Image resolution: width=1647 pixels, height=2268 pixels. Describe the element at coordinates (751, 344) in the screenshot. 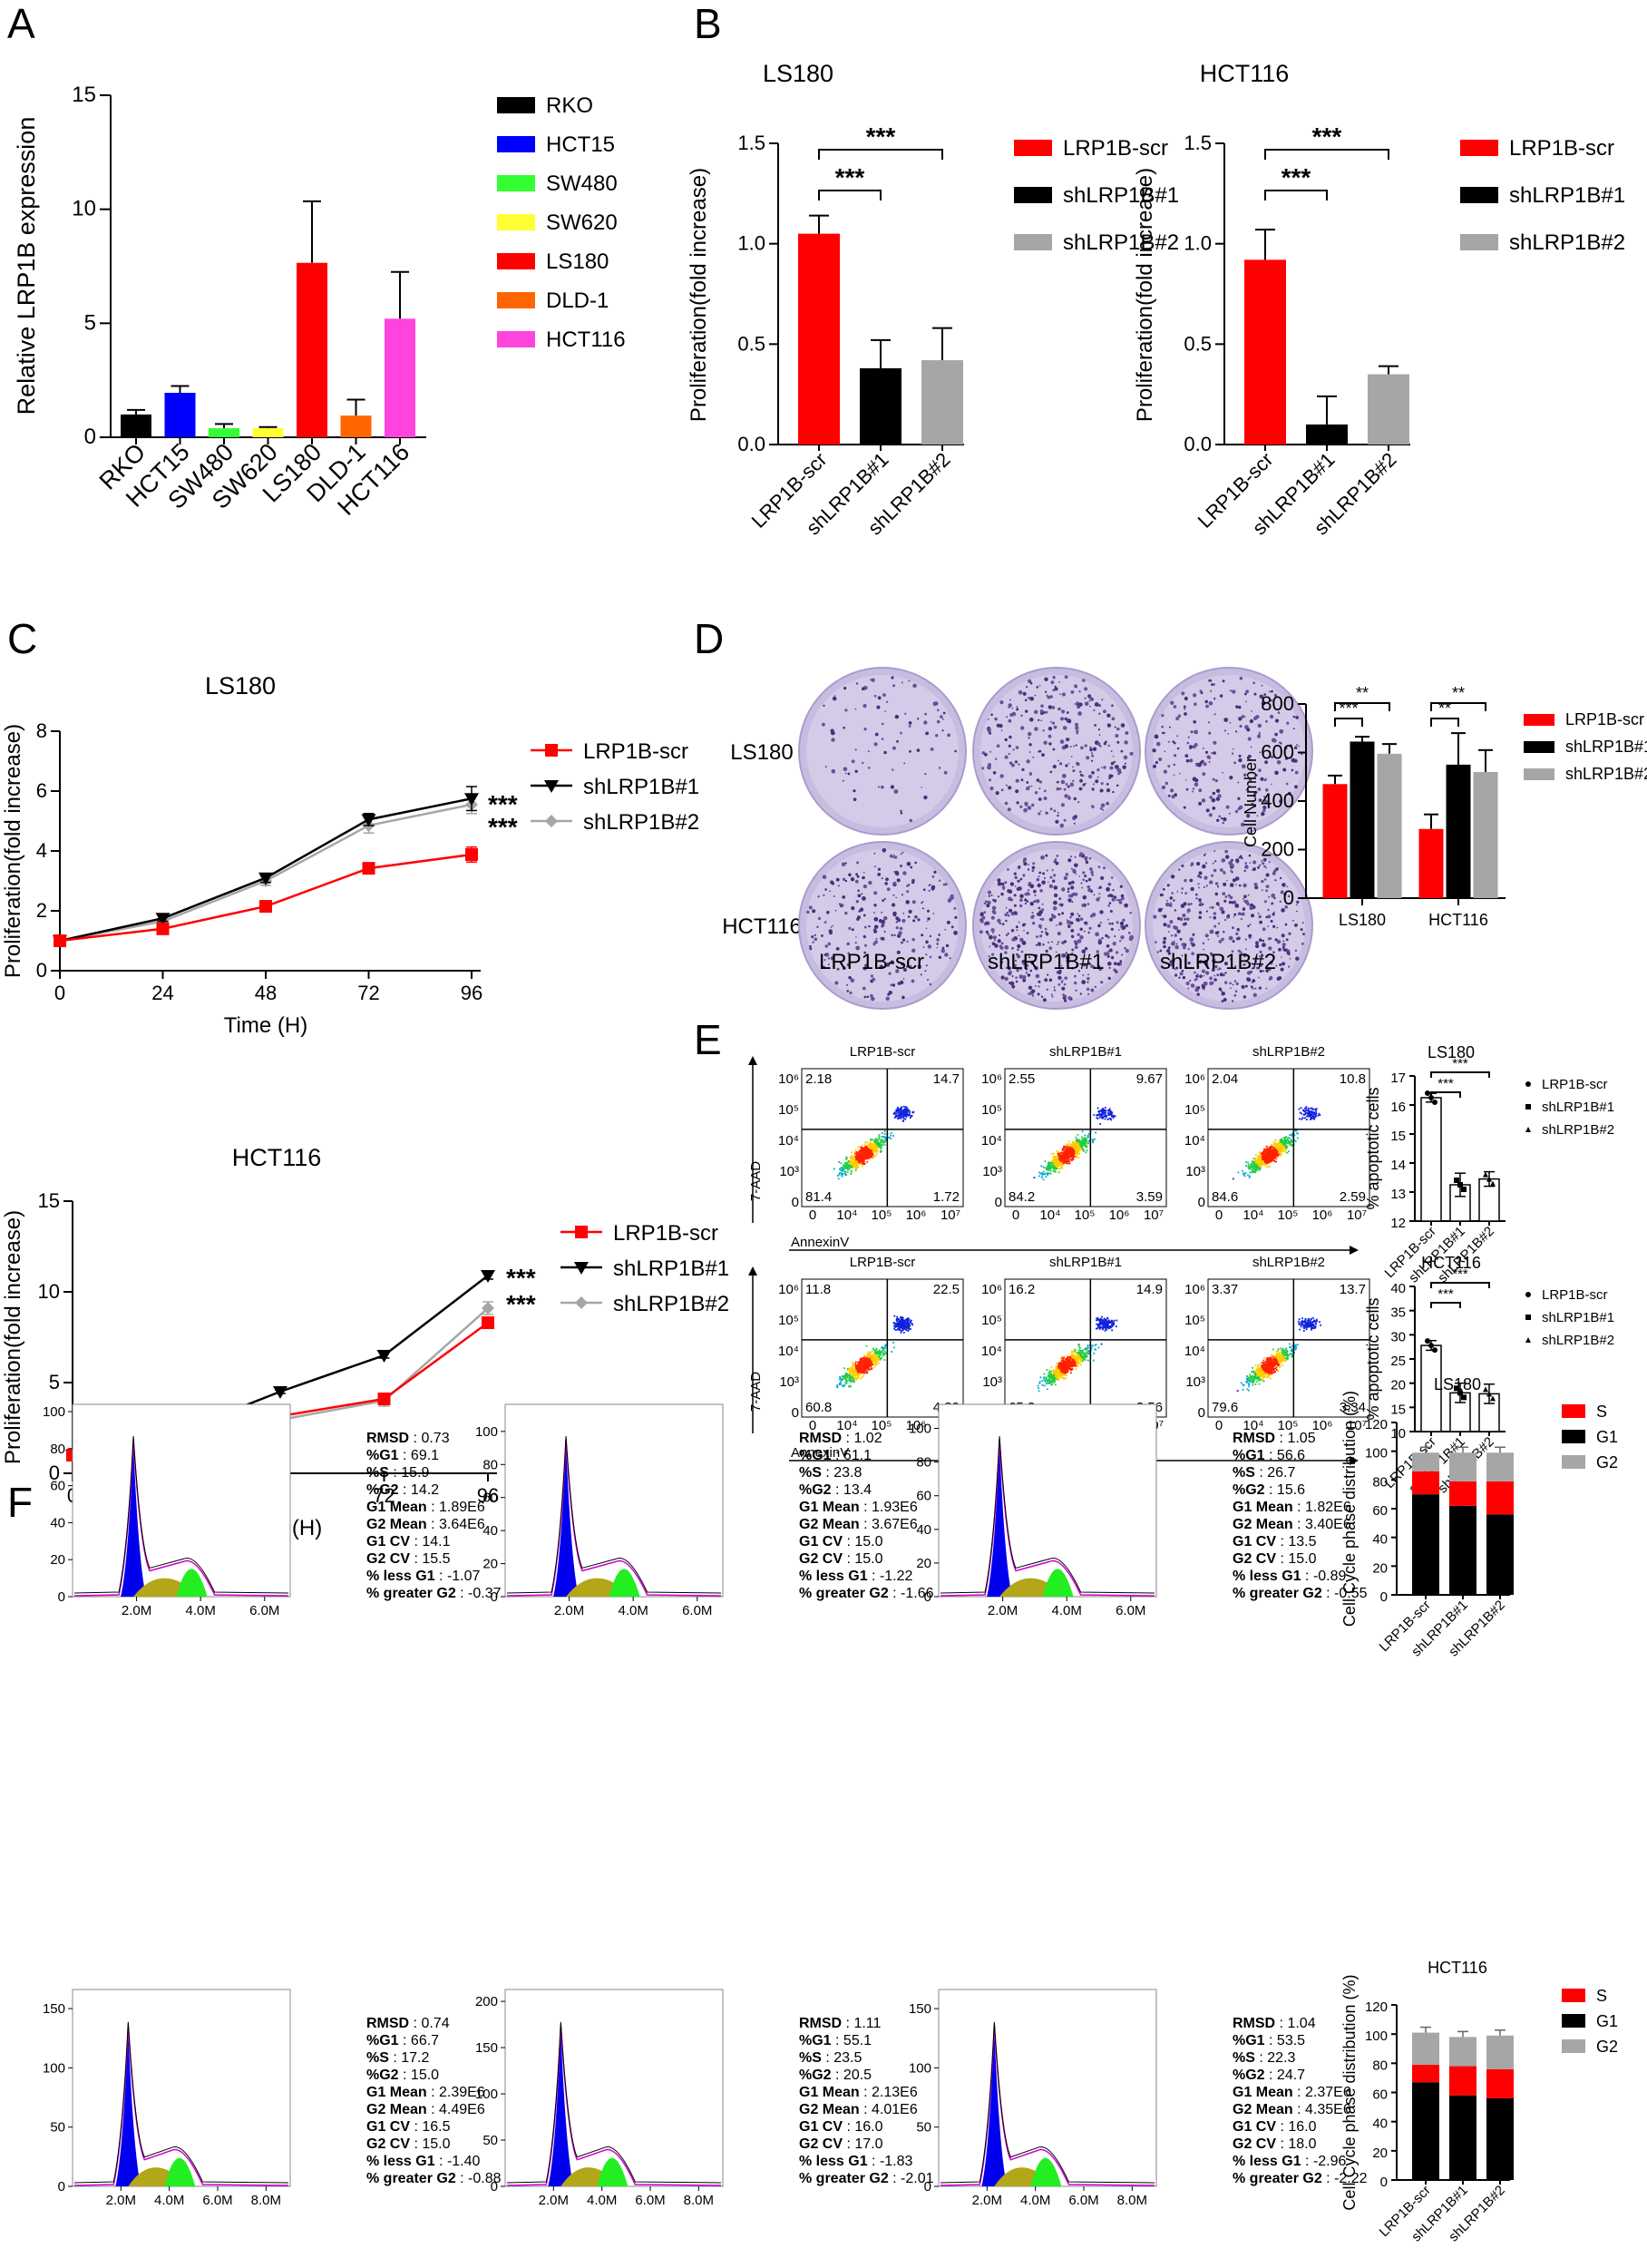

I see `y-tick-label: 0.5` at that location.